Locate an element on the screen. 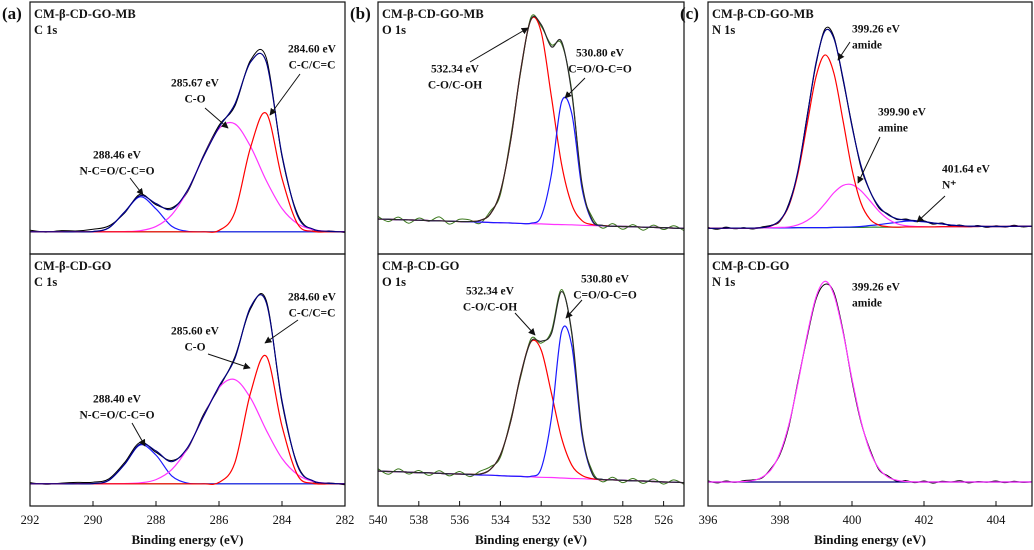 This screenshot has height=550, width=1034. x-tick-label: 284 is located at coordinates (283, 520).